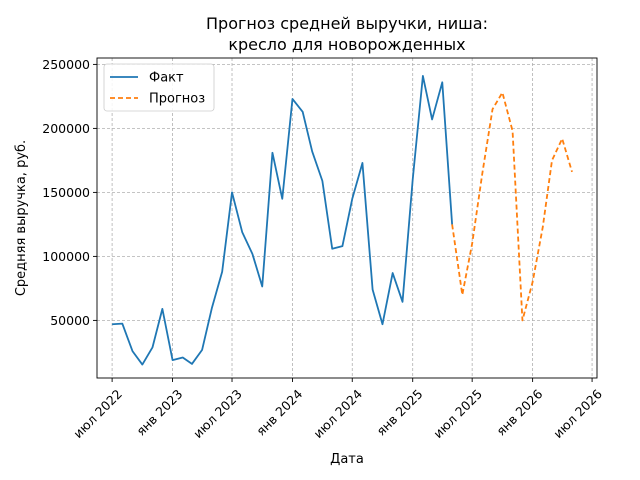 Image resolution: width=640 pixels, height=480 pixels. I want to click on x-axis-label: Дата, so click(347, 459).